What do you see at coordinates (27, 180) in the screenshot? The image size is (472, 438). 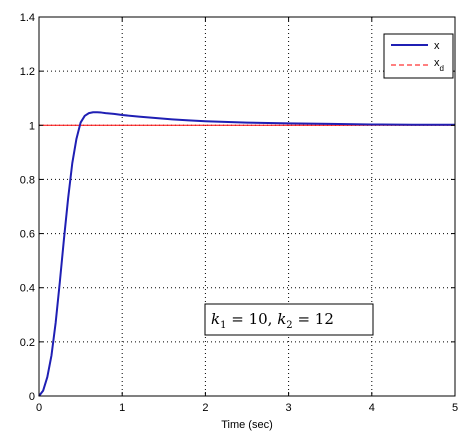 I see `y-tick-label: 0.8` at bounding box center [27, 180].